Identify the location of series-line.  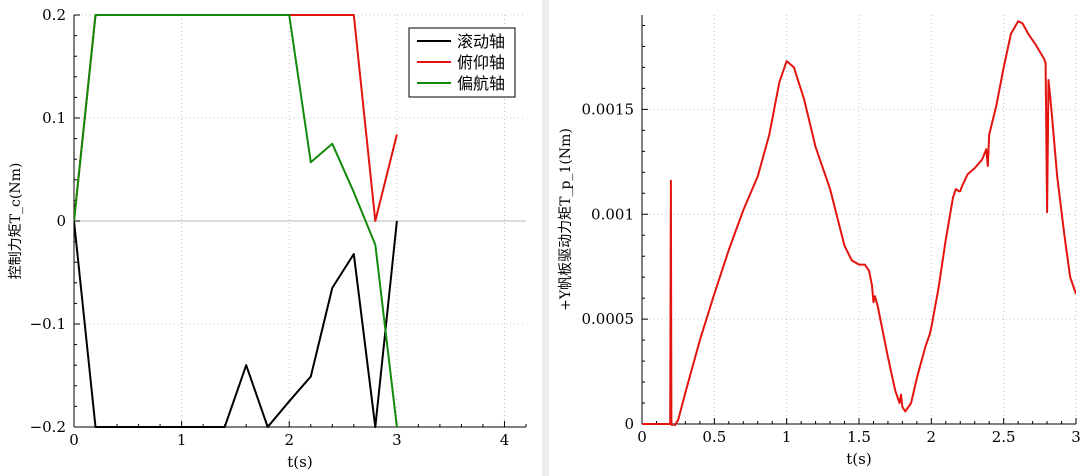
(236, 324).